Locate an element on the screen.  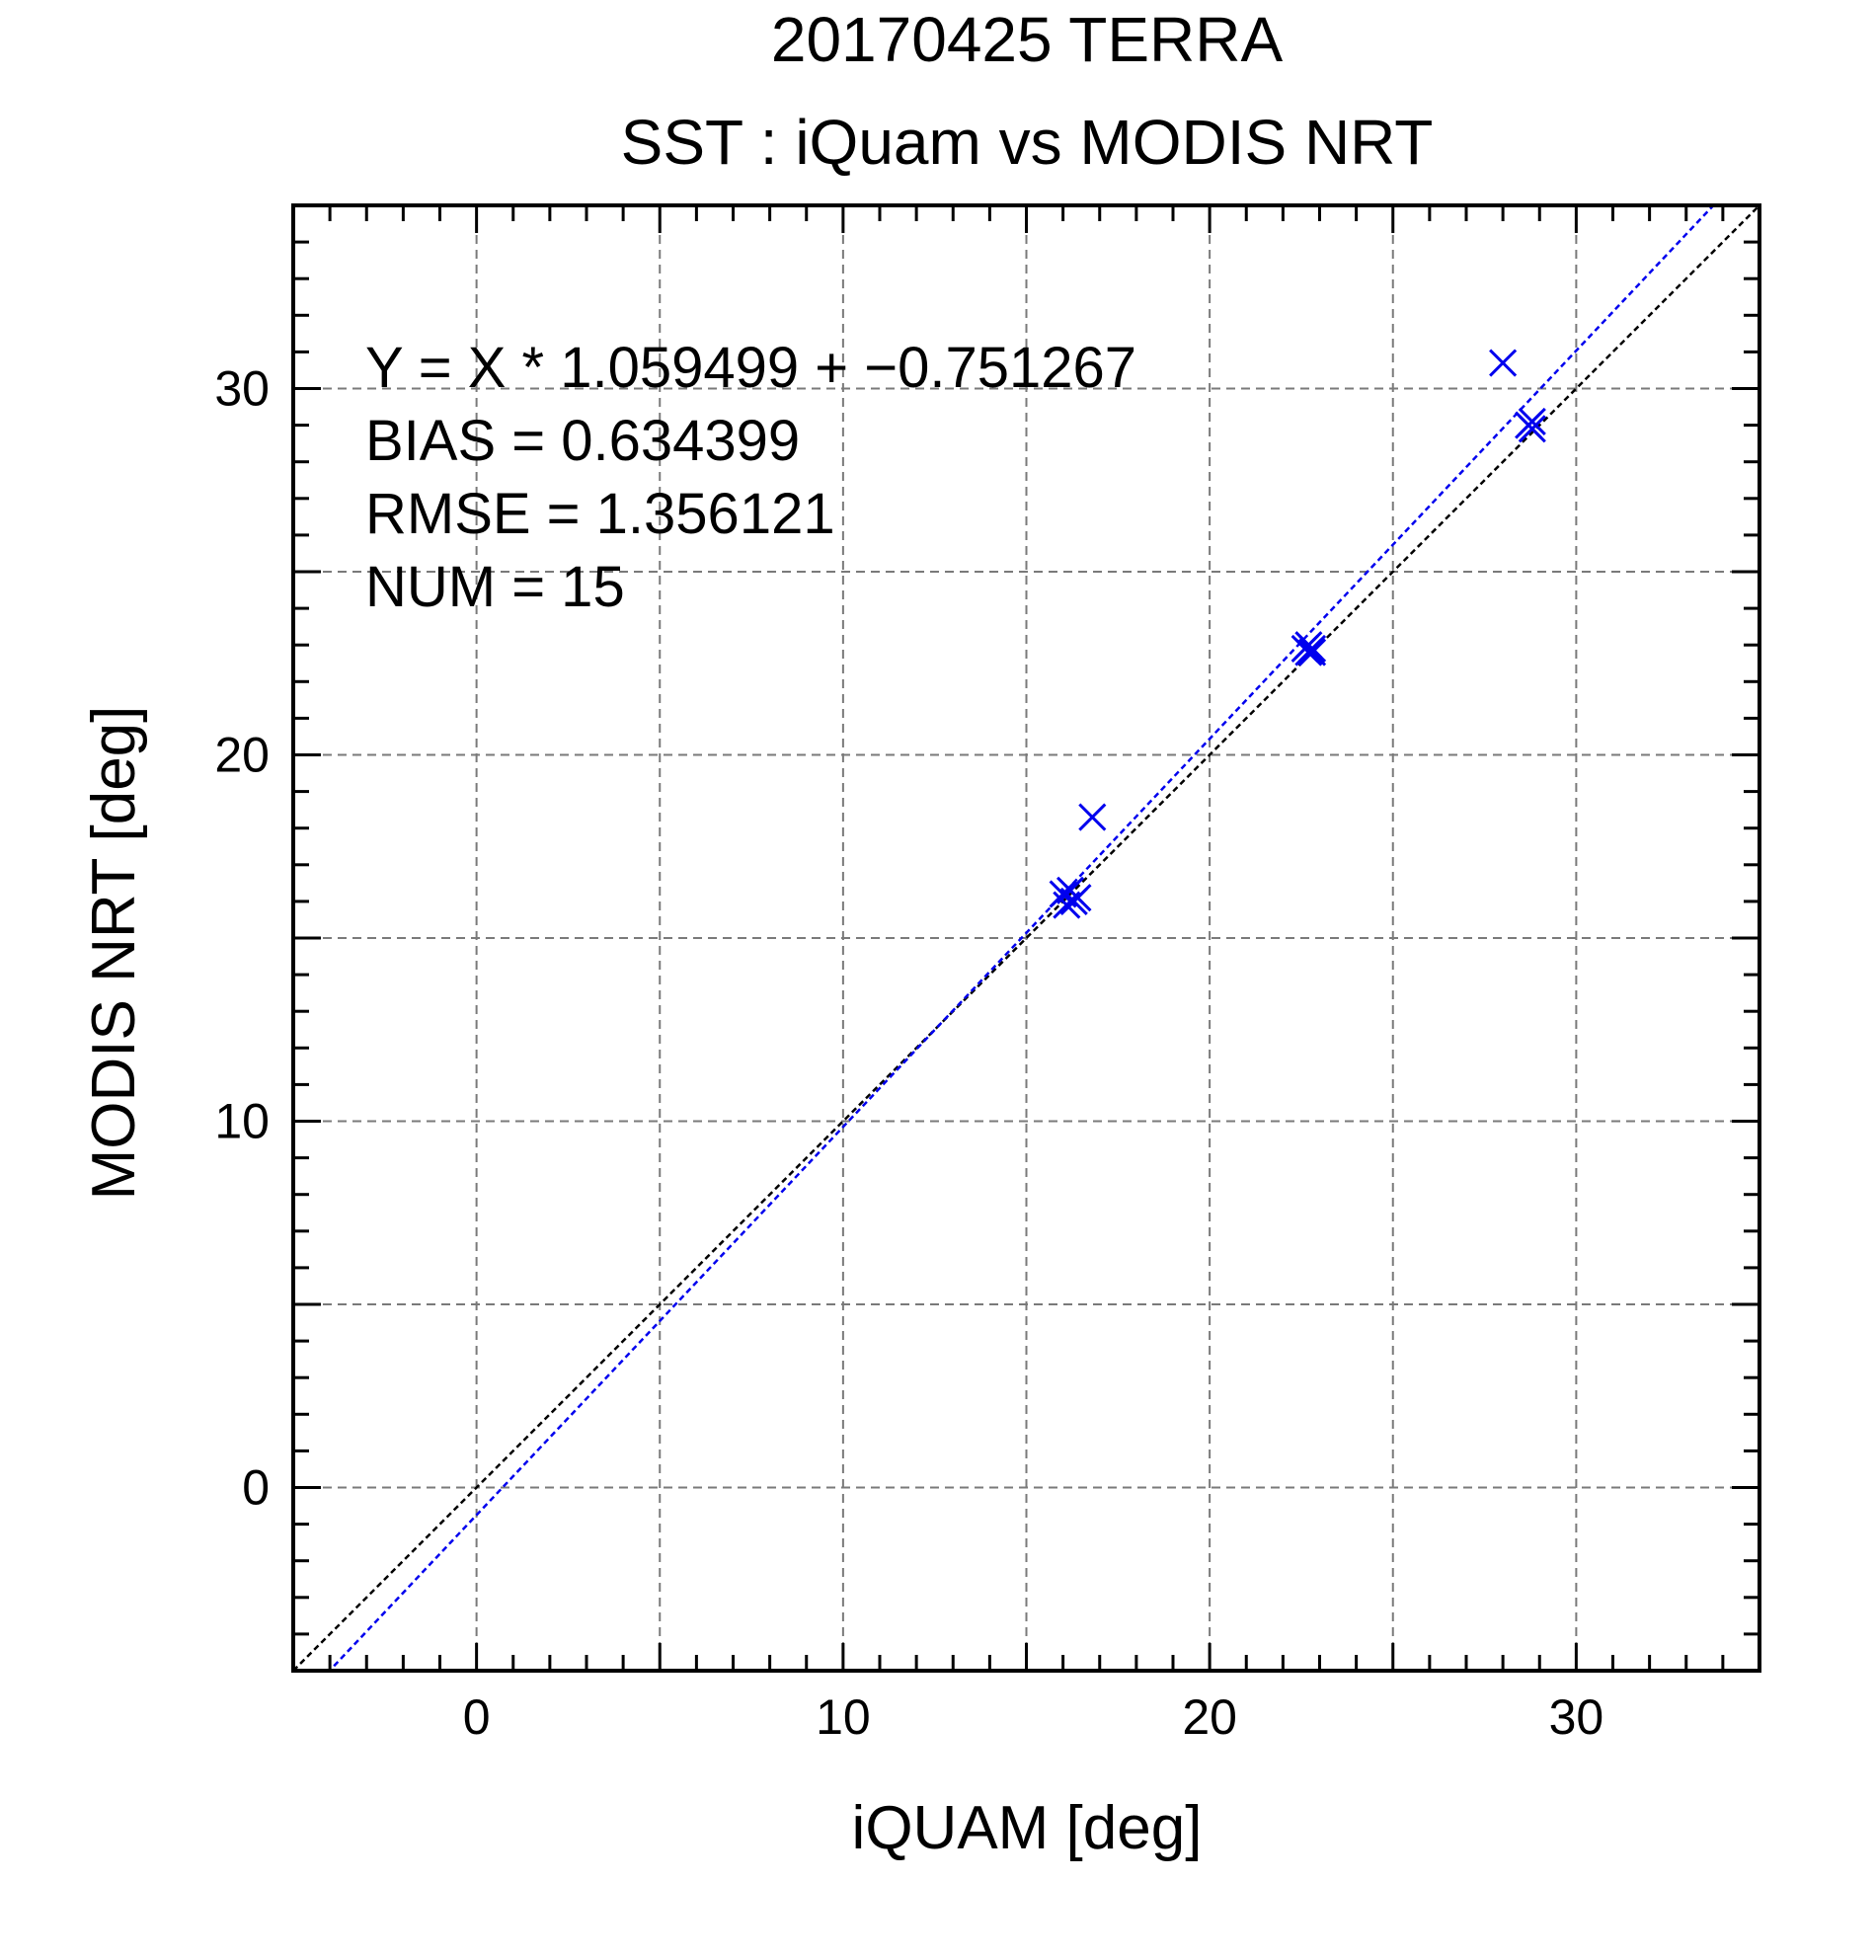
x-tick-label: 10 is located at coordinates (844, 1717).